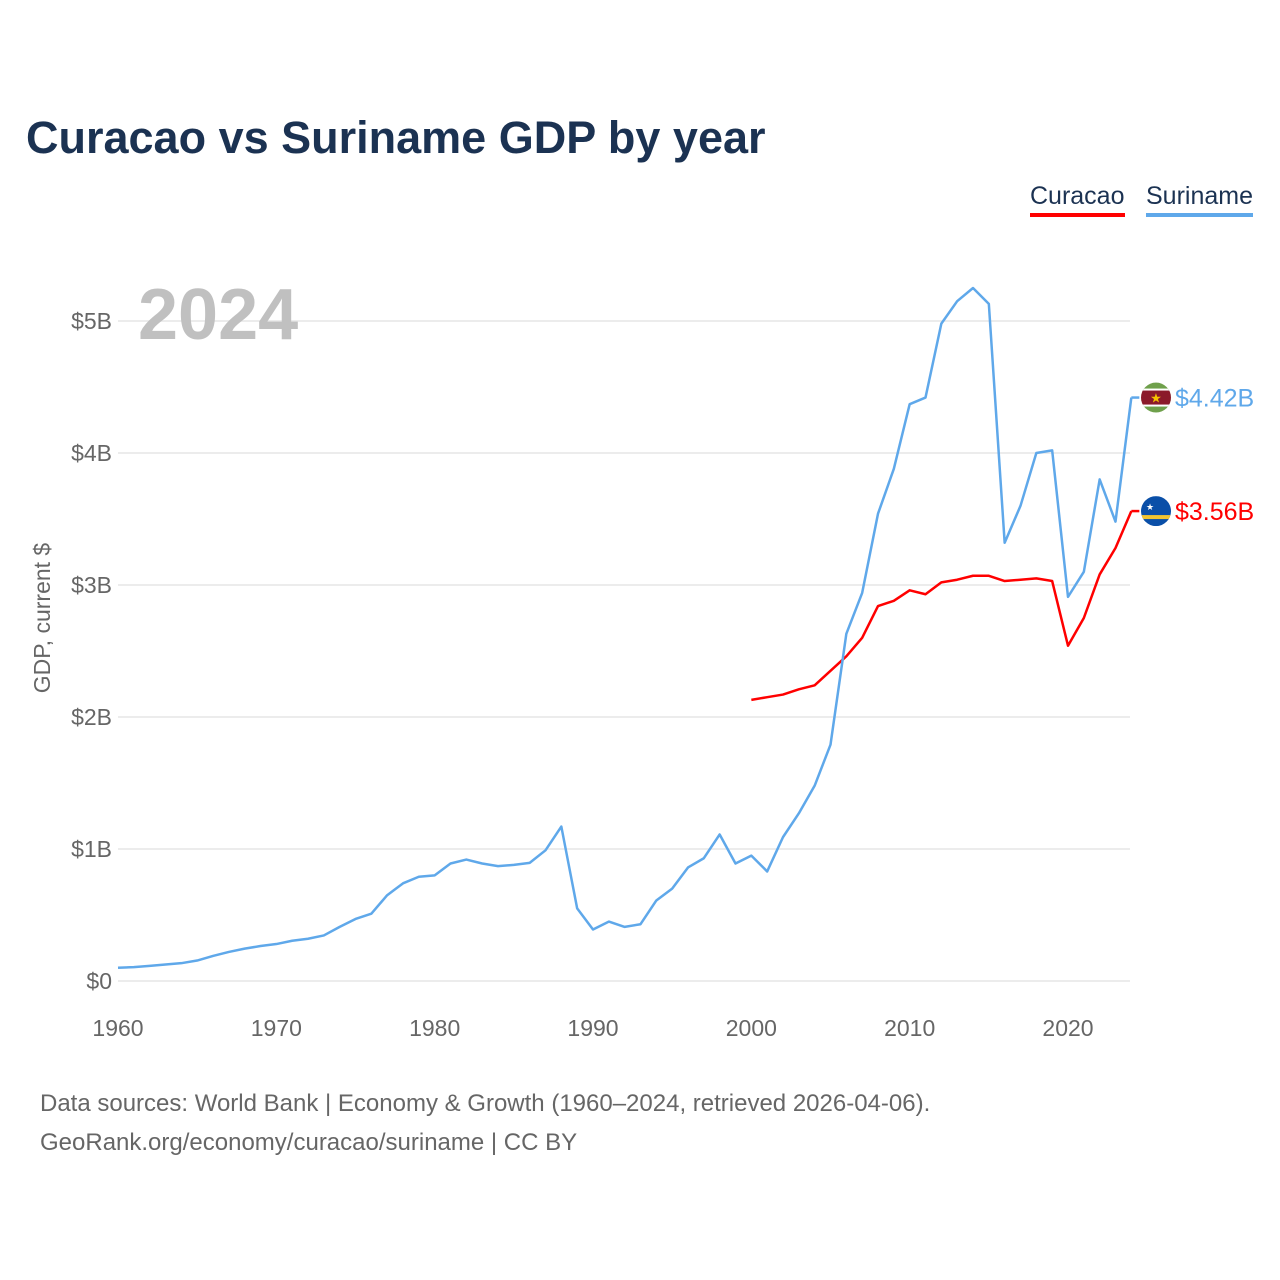 The height and width of the screenshot is (1280, 1280). What do you see at coordinates (1156, 511) in the screenshot?
I see `curacao-flag-icon: ★` at bounding box center [1156, 511].